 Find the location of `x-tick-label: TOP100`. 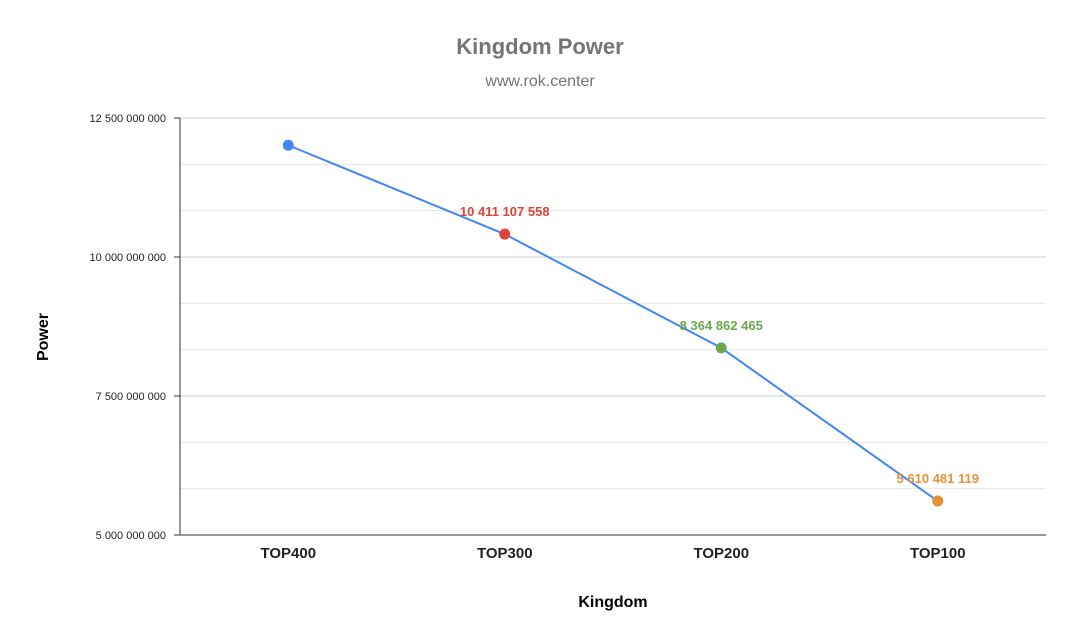

x-tick-label: TOP100 is located at coordinates (938, 553).